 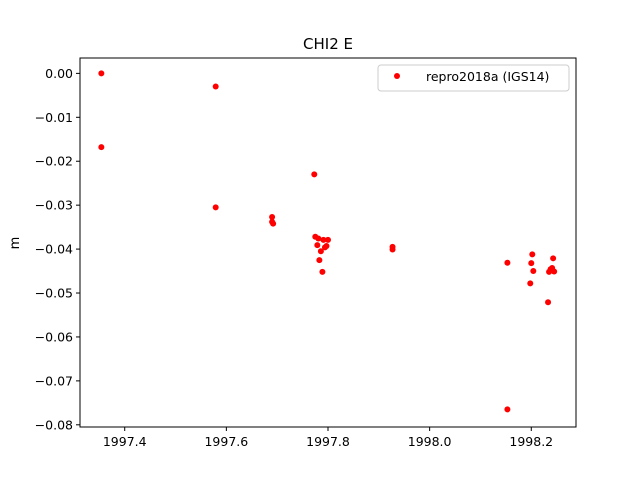 I want to click on x-tick-label: 1997.6, so click(x=226, y=441).